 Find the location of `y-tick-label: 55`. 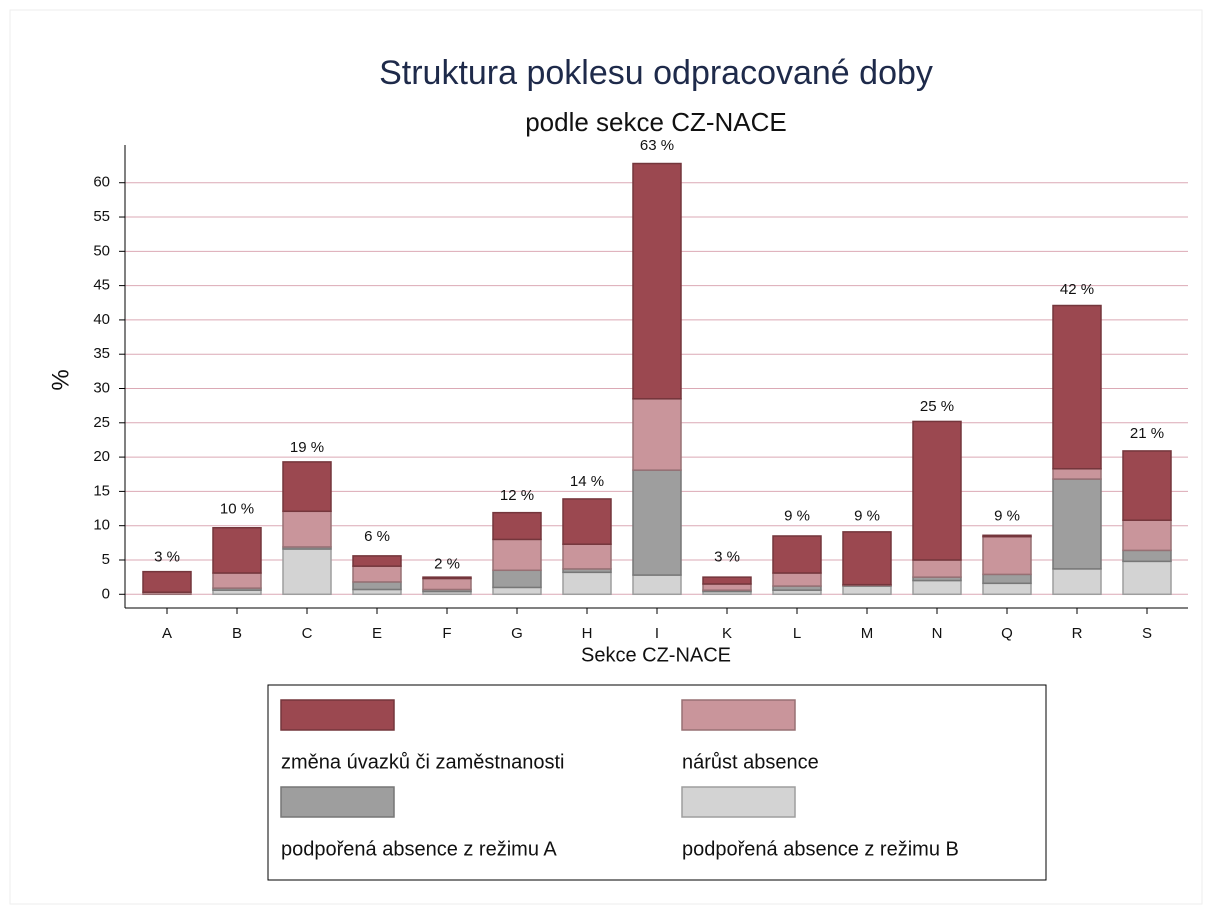

y-tick-label: 55 is located at coordinates (101, 216).